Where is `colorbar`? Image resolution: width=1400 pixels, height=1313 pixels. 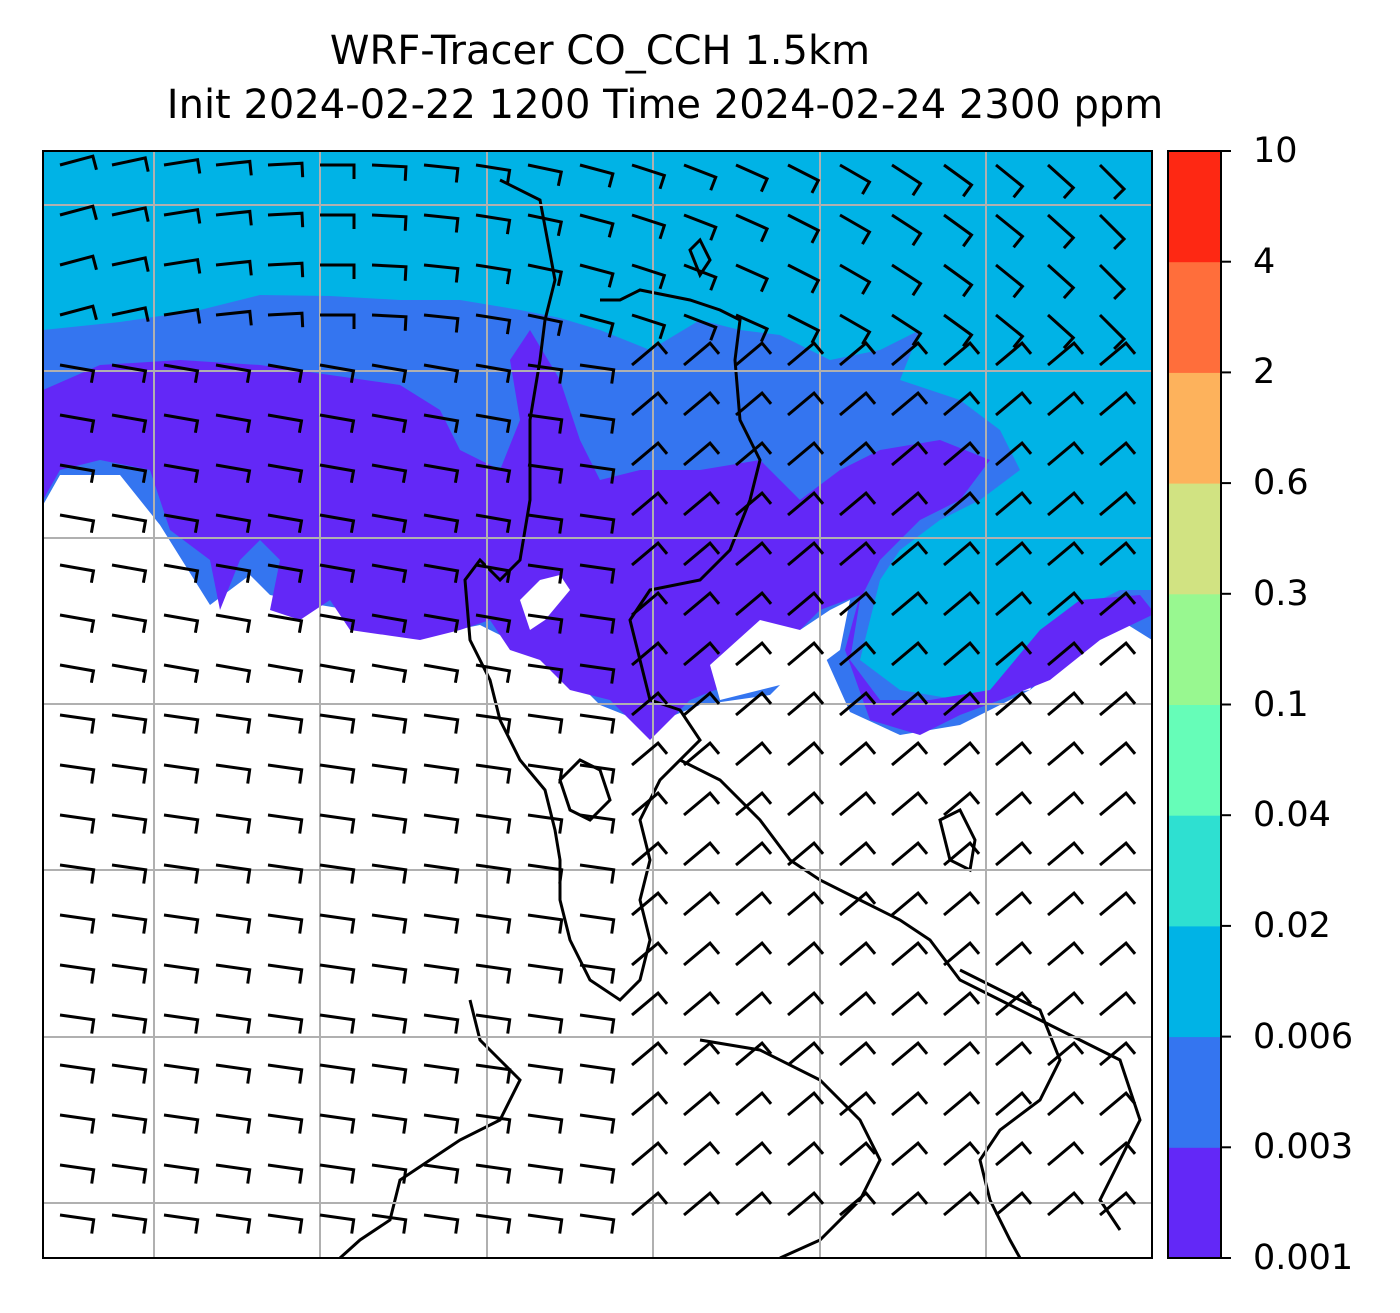
colorbar is located at coordinates (1194, 705).